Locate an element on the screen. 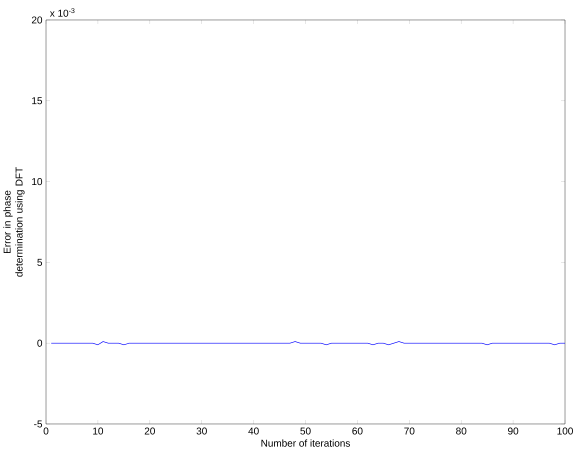 This screenshot has width=584, height=461. x-tick-label: 30 is located at coordinates (201, 431).